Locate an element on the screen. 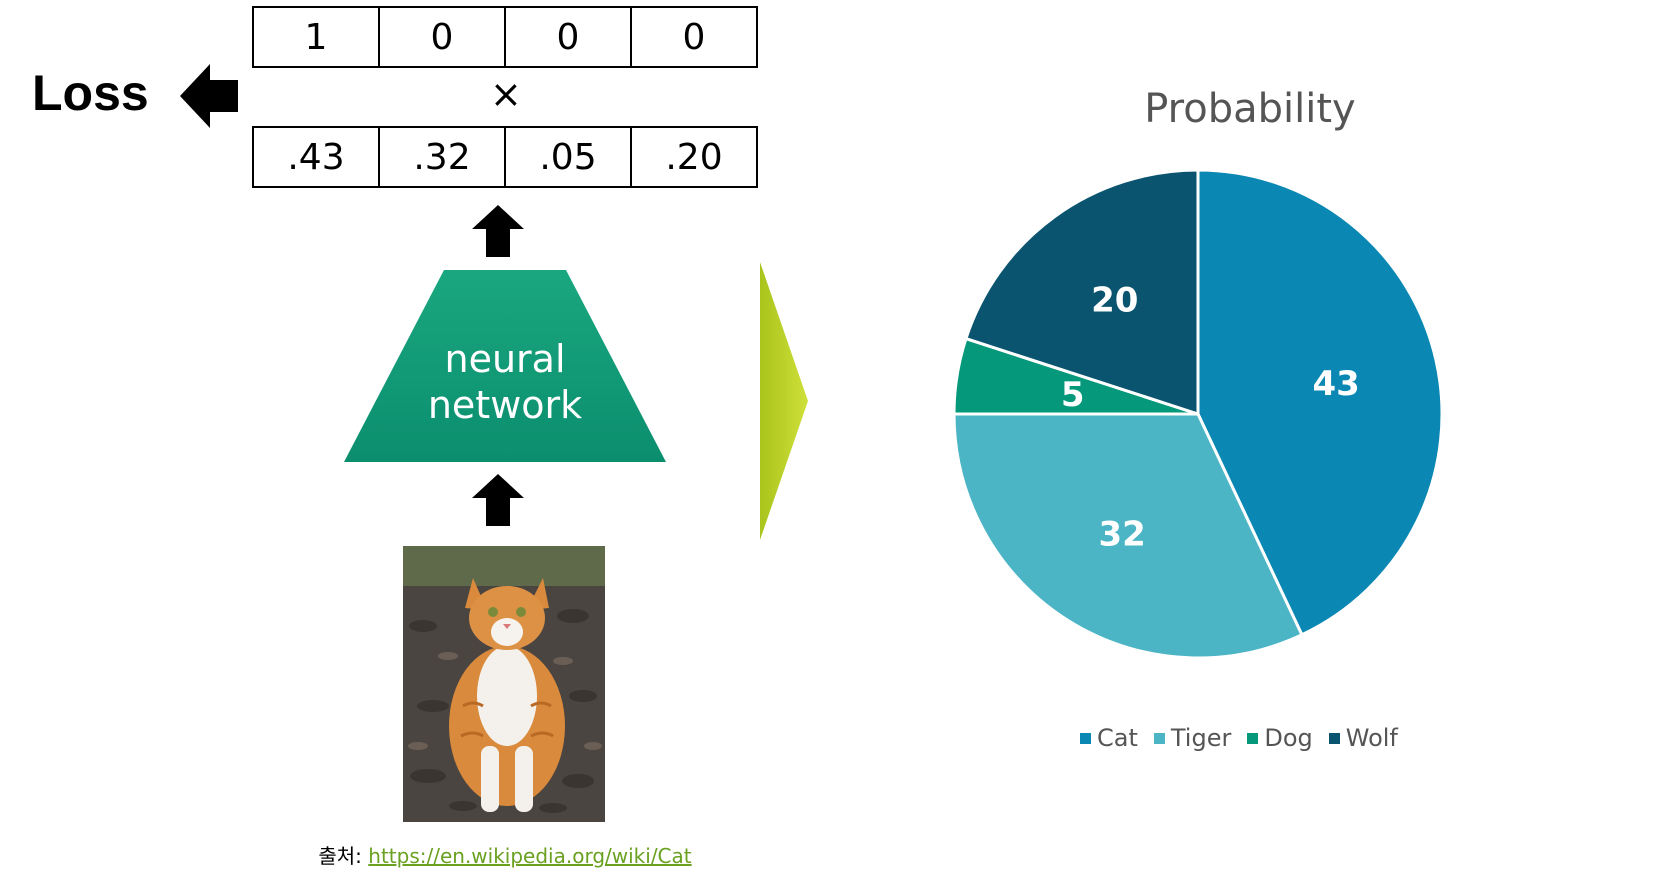  pie-data-label: 5 is located at coordinates (1073, 395).